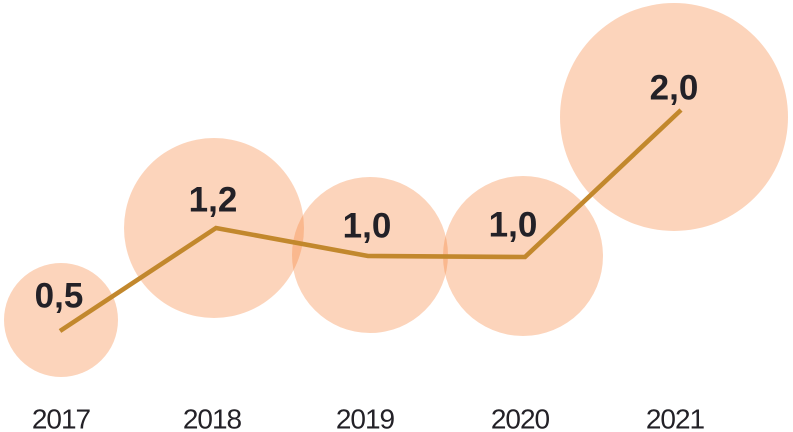 The width and height of the screenshot is (793, 432). I want to click on bubble-2017, so click(61, 320).